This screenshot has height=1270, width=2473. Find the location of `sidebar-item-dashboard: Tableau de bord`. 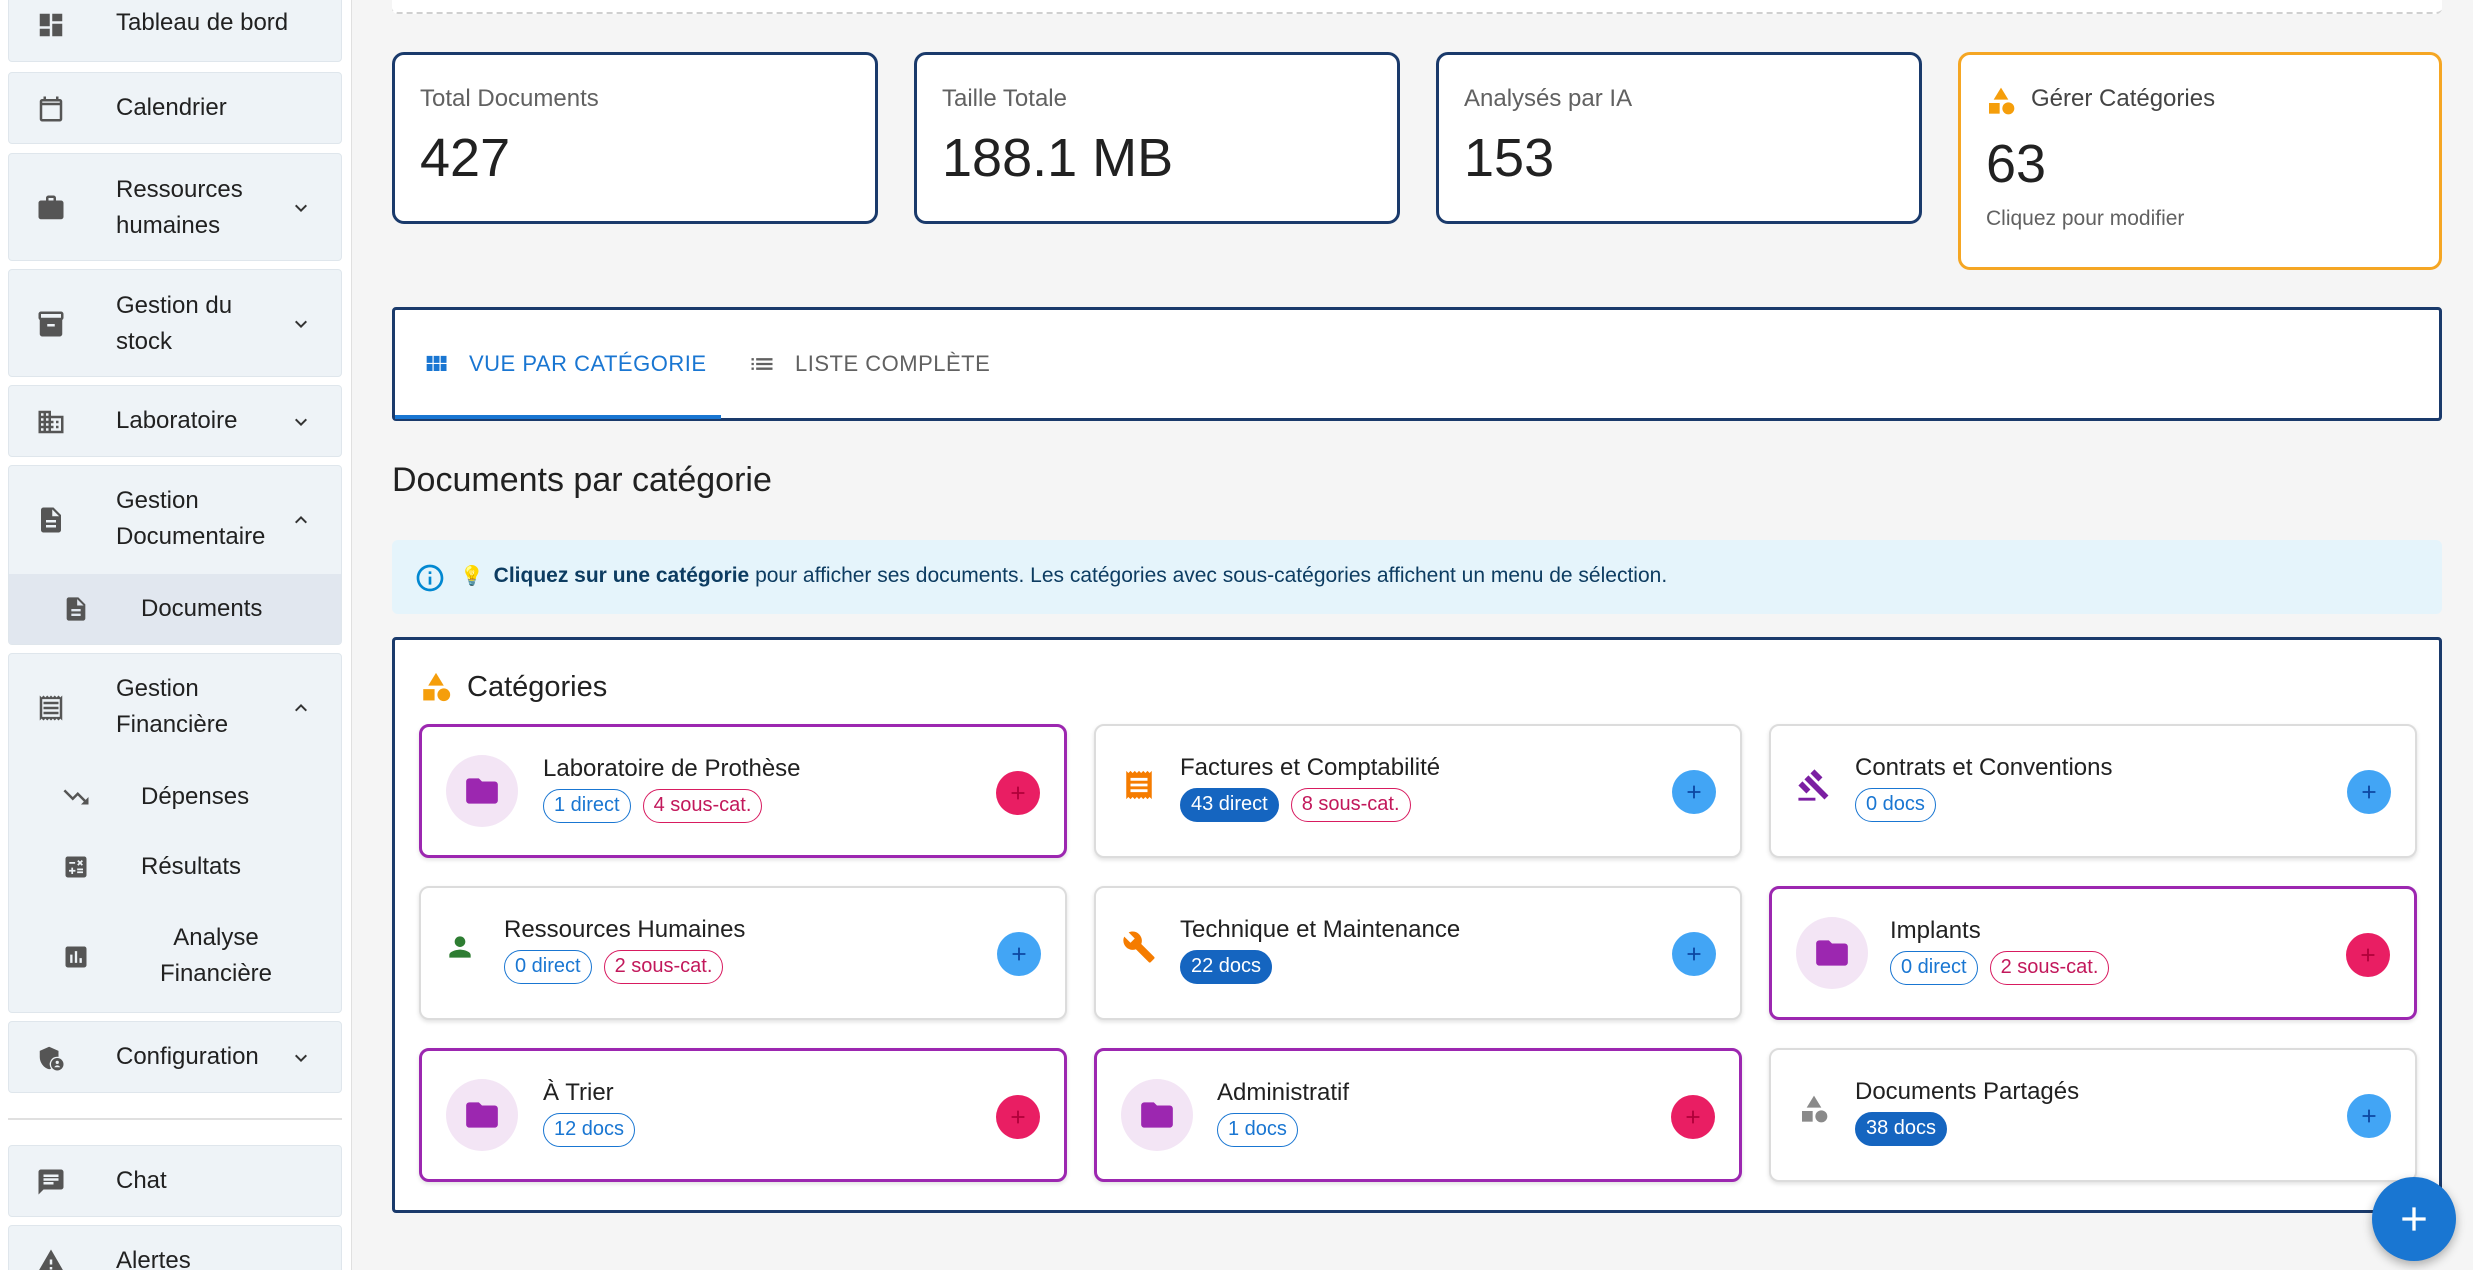

sidebar-item-dashboard: Tableau de bord is located at coordinates (175, 31).